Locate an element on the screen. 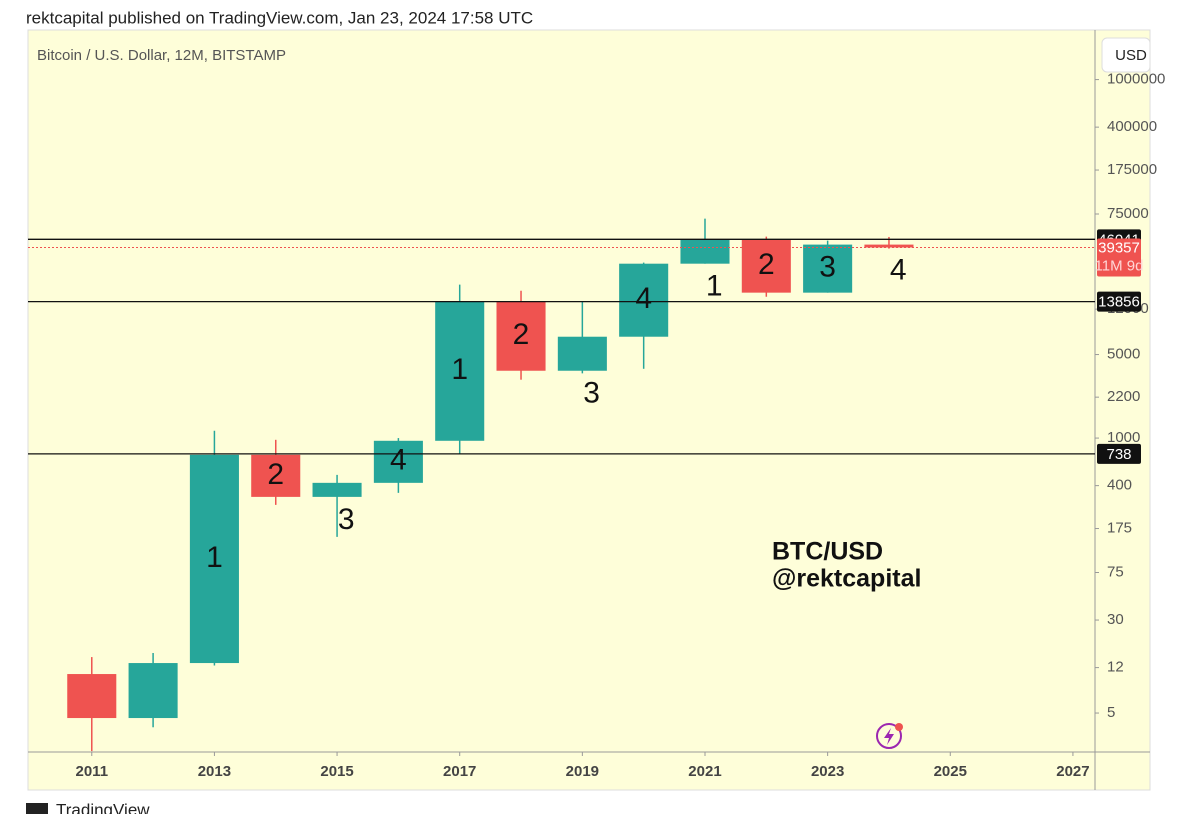 The image size is (1200, 814). level-label: 738 is located at coordinates (1118, 454).